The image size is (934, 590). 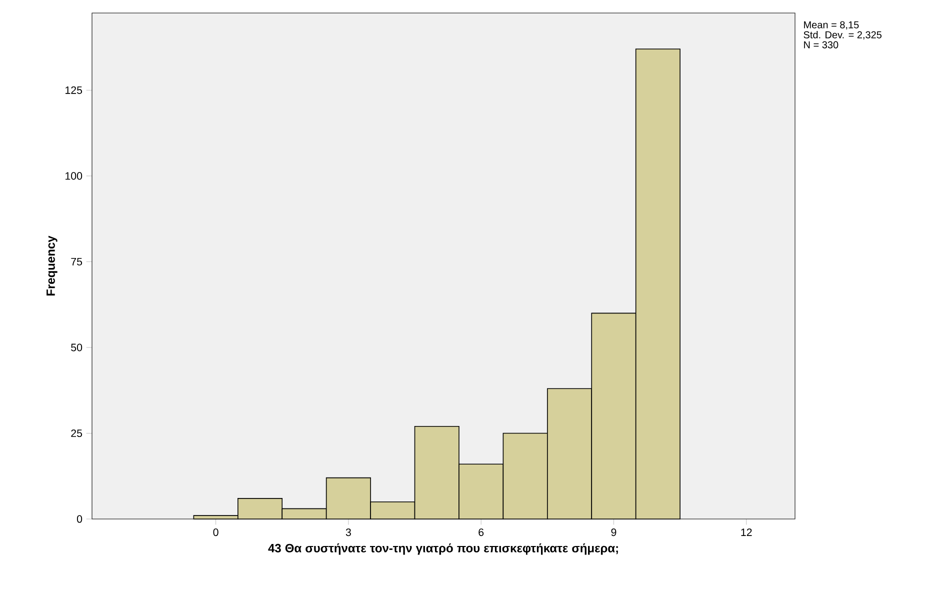 What do you see at coordinates (746, 532) in the screenshot?
I see `x-tick-label: 12` at bounding box center [746, 532].